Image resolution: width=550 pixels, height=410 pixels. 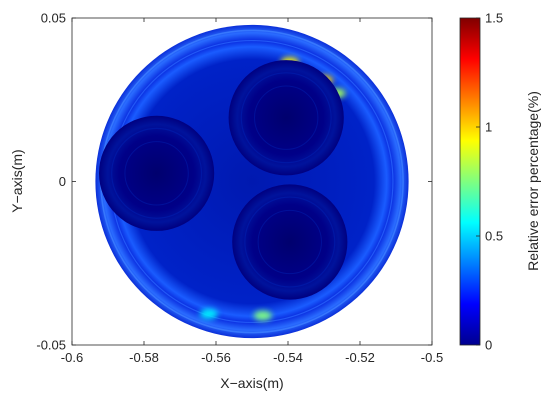 I want to click on colorbar-tick-label: 0.5, so click(x=494, y=236).